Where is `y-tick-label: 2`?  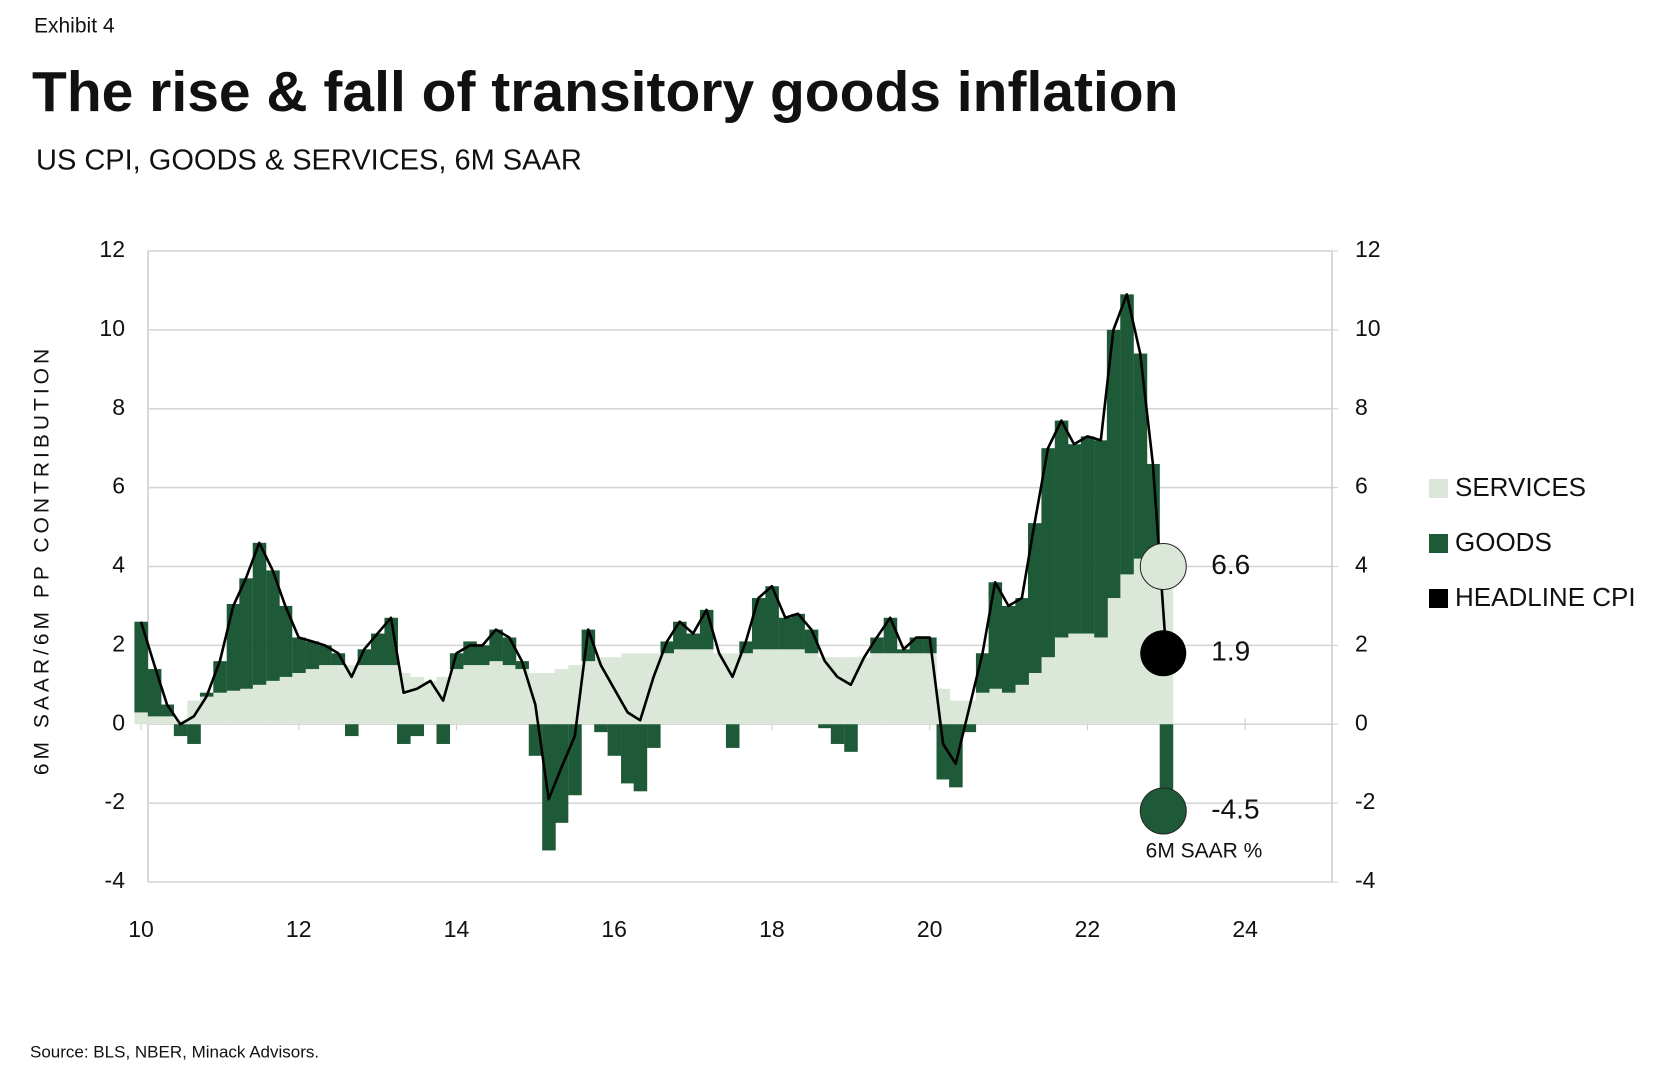 y-tick-label: 2 is located at coordinates (118, 643).